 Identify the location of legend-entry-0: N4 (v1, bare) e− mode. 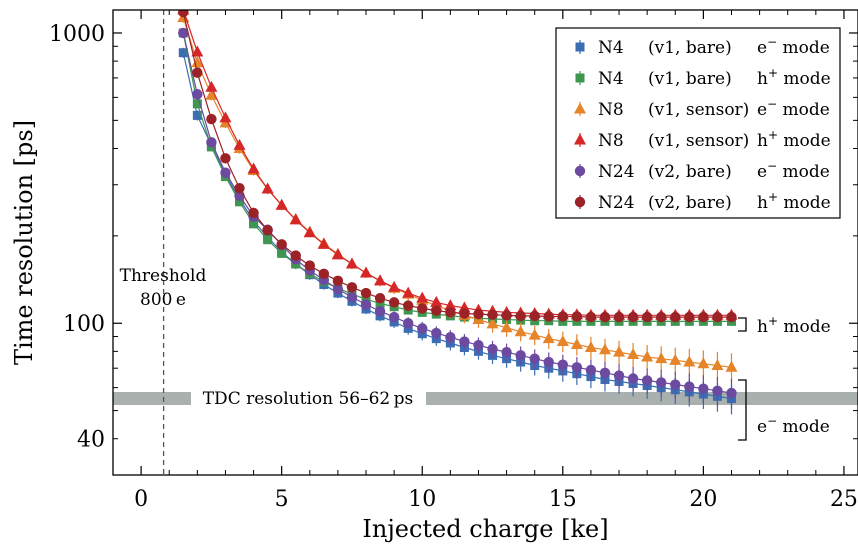
(702, 46).